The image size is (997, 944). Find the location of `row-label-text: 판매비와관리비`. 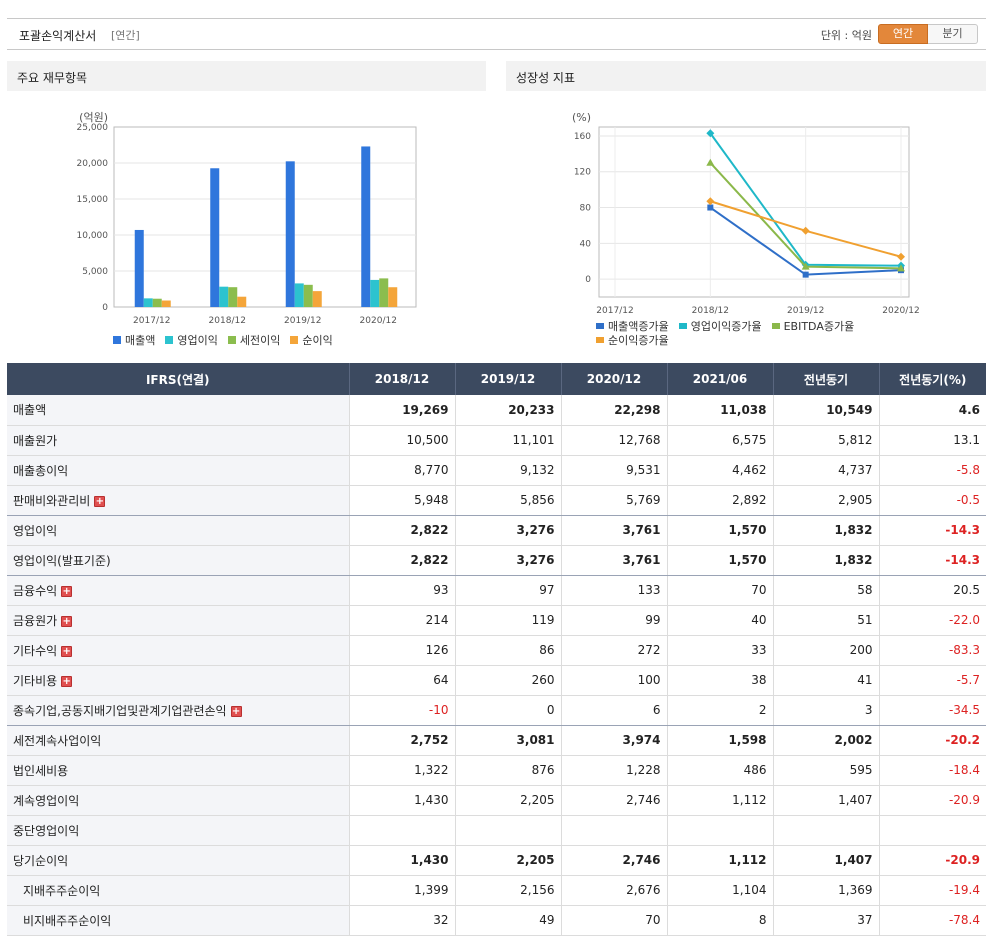

row-label-text: 판매비와관리비 is located at coordinates (52, 500).